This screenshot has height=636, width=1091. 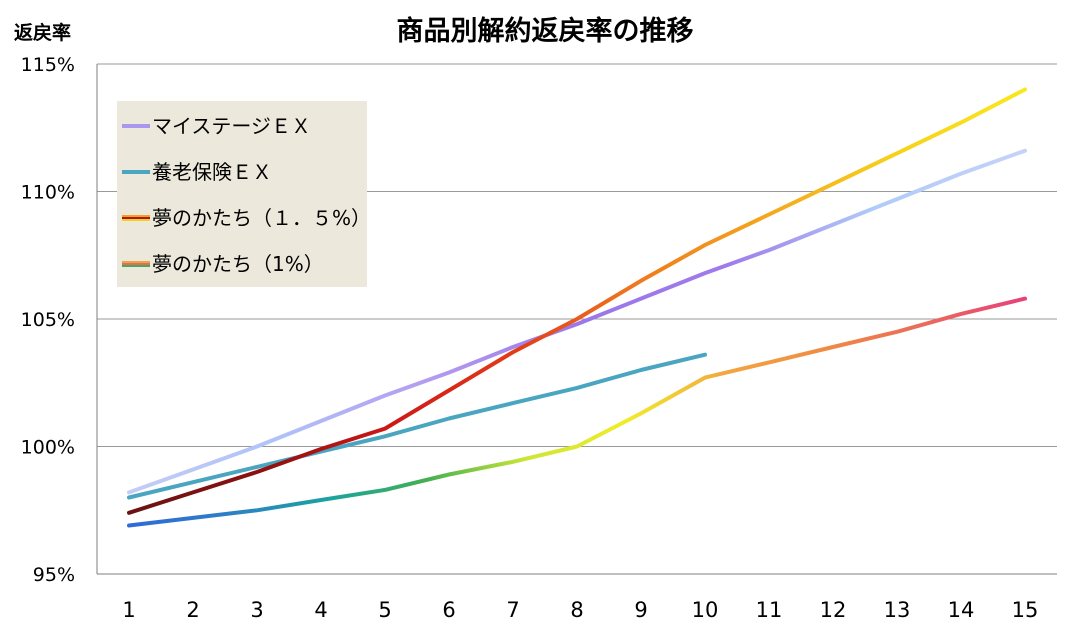 What do you see at coordinates (1025, 610) in the screenshot?
I see `x-tick-label: 15` at bounding box center [1025, 610].